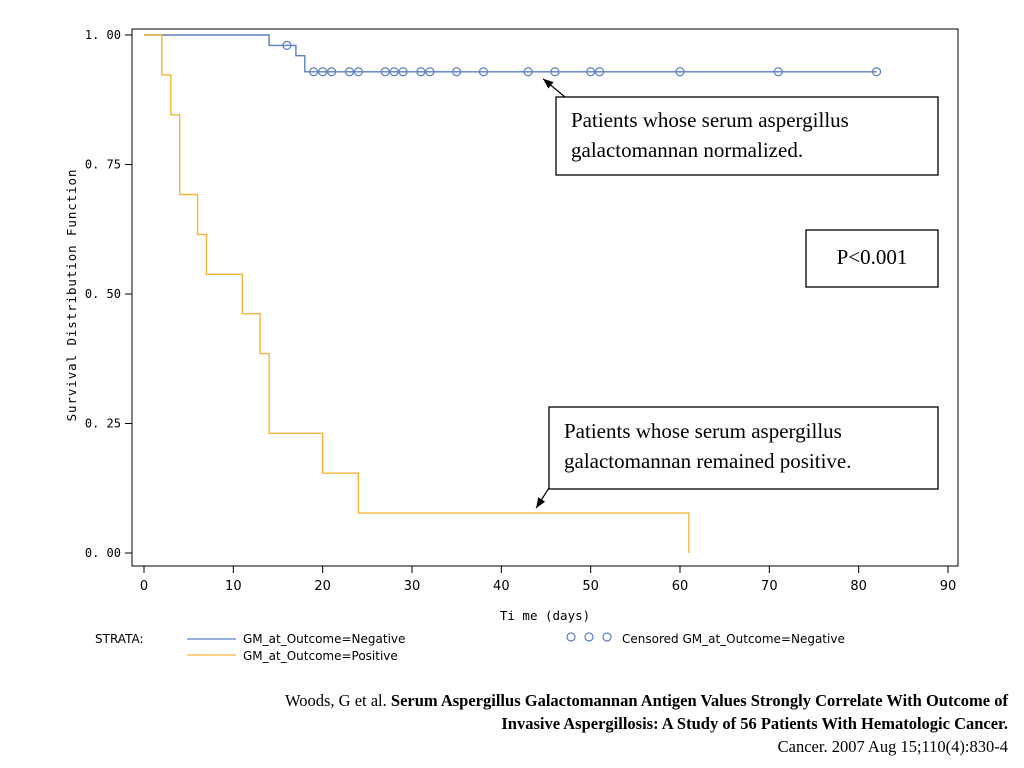  Describe the element at coordinates (322, 586) in the screenshot. I see `x-tick-label: 20` at that location.